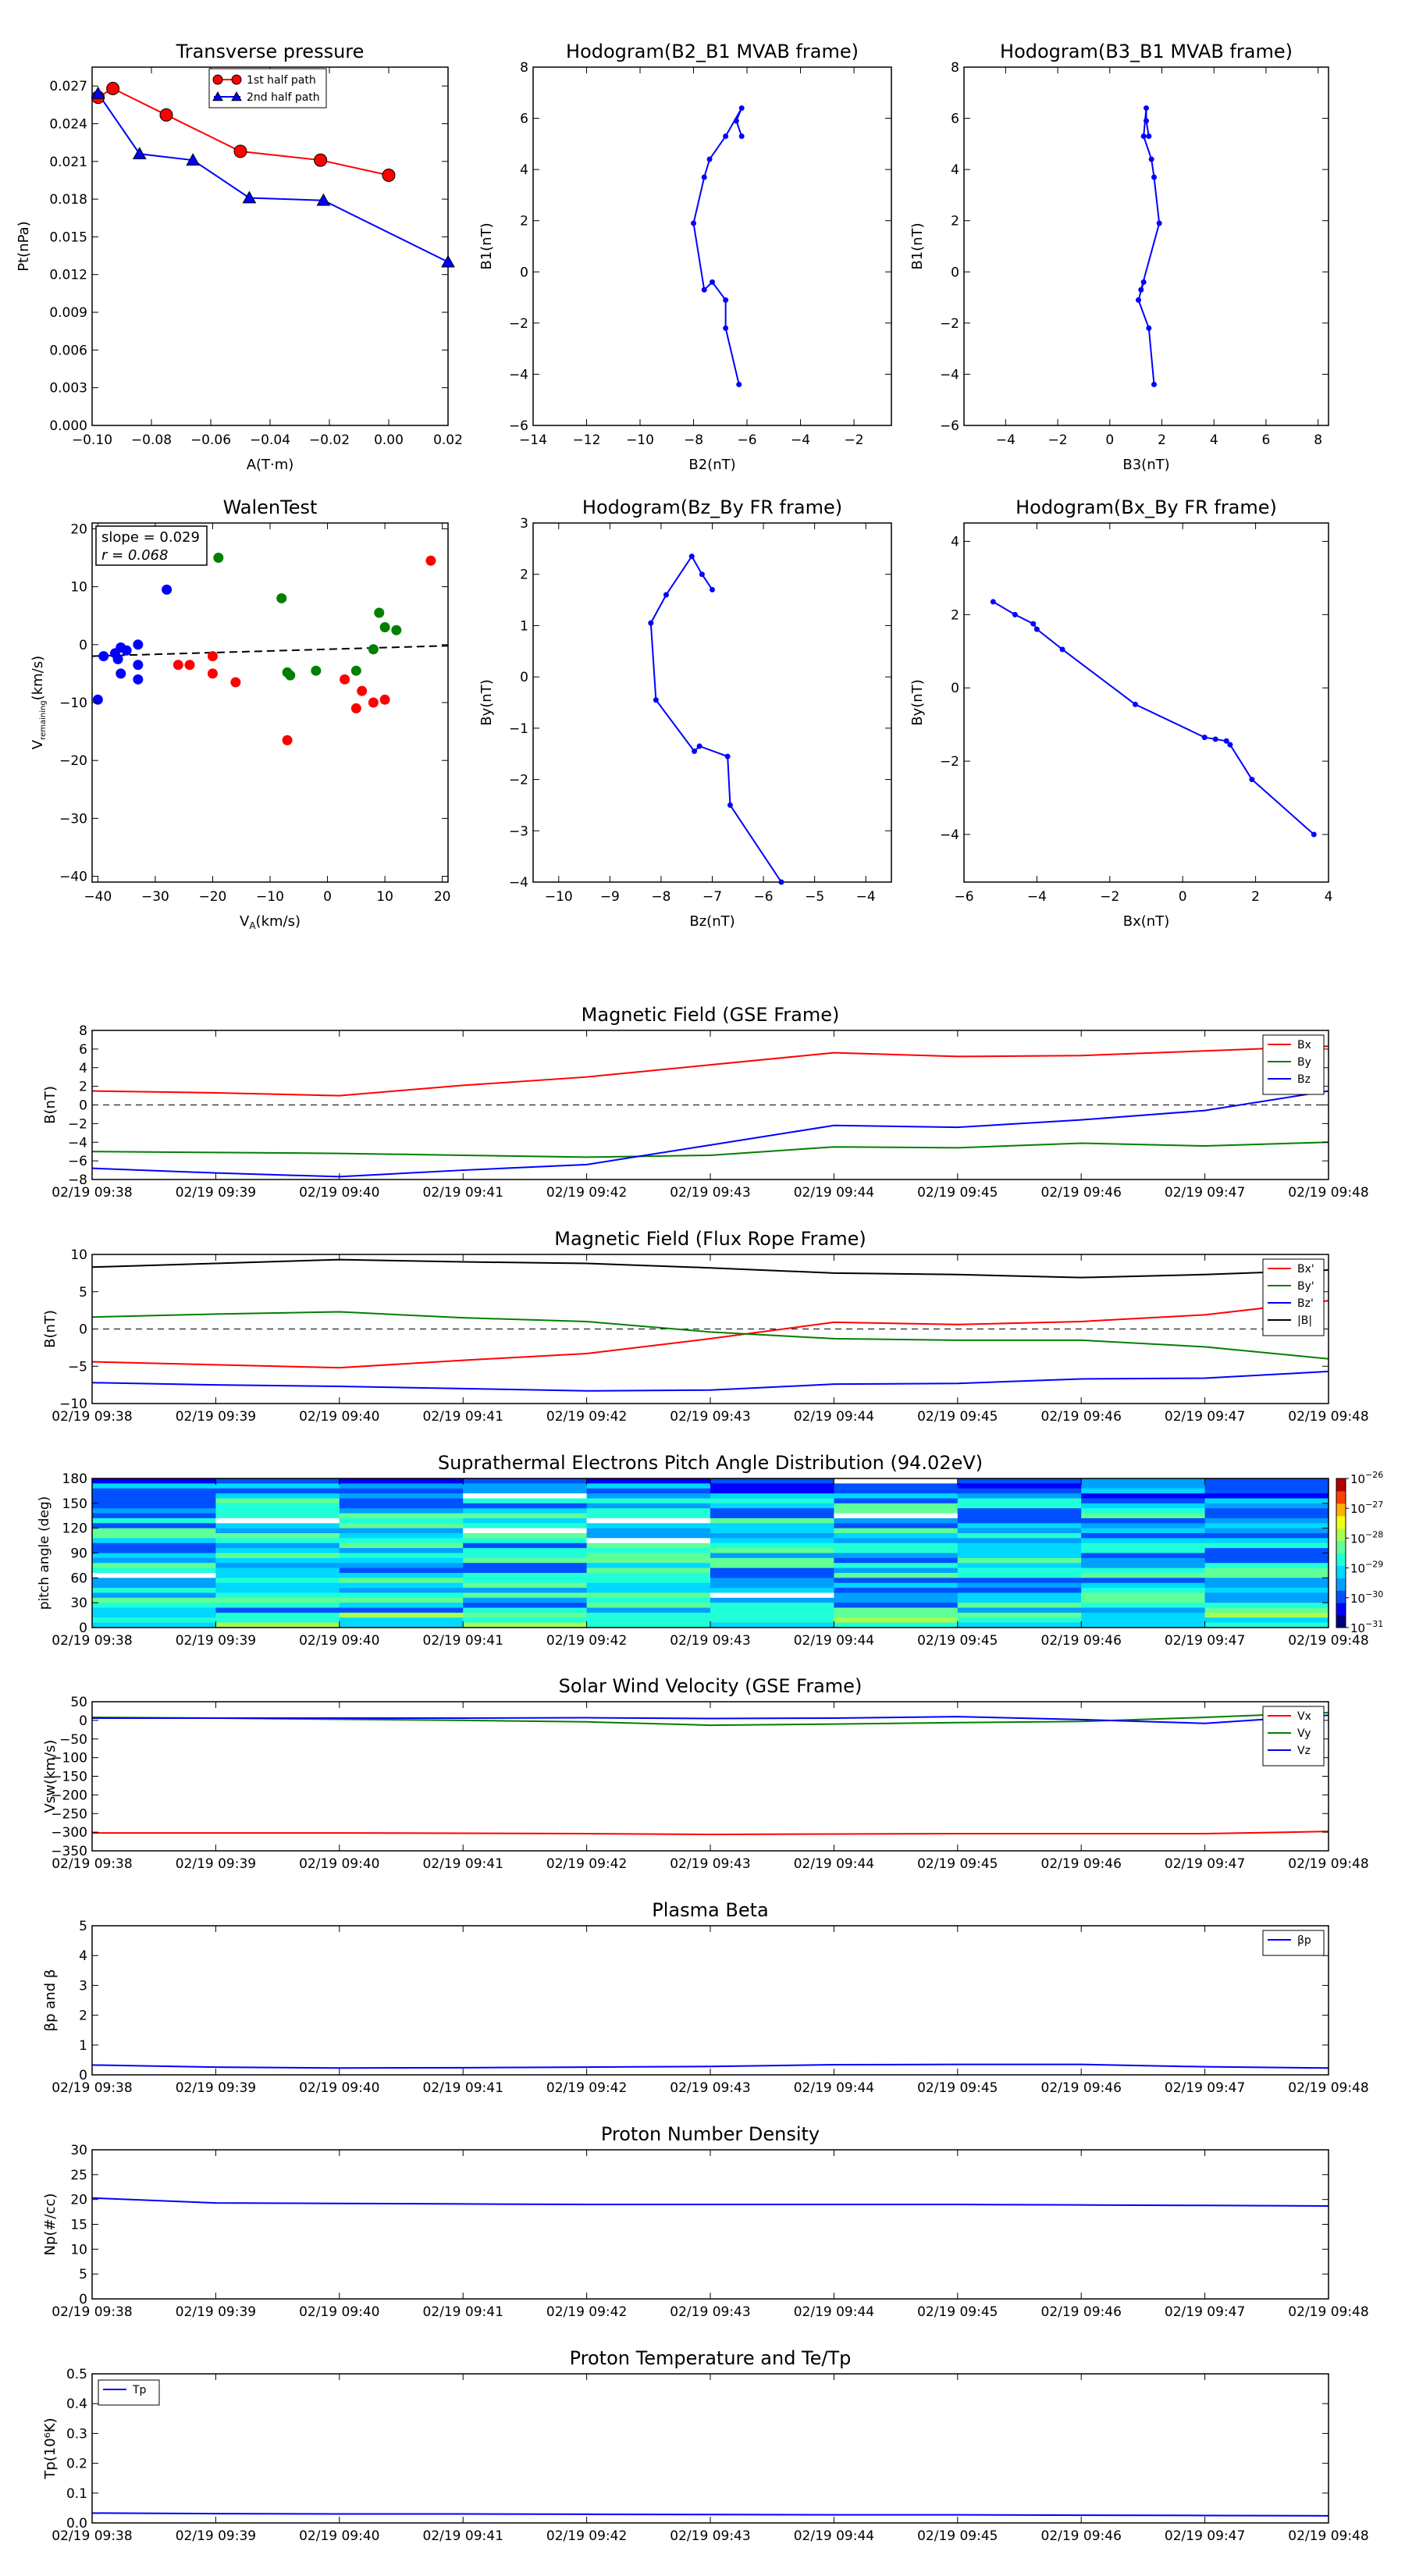 This screenshot has height=2576, width=1405. What do you see at coordinates (51, 1777) in the screenshot?
I see `y-axis-label: Vsw(km/s)` at bounding box center [51, 1777].